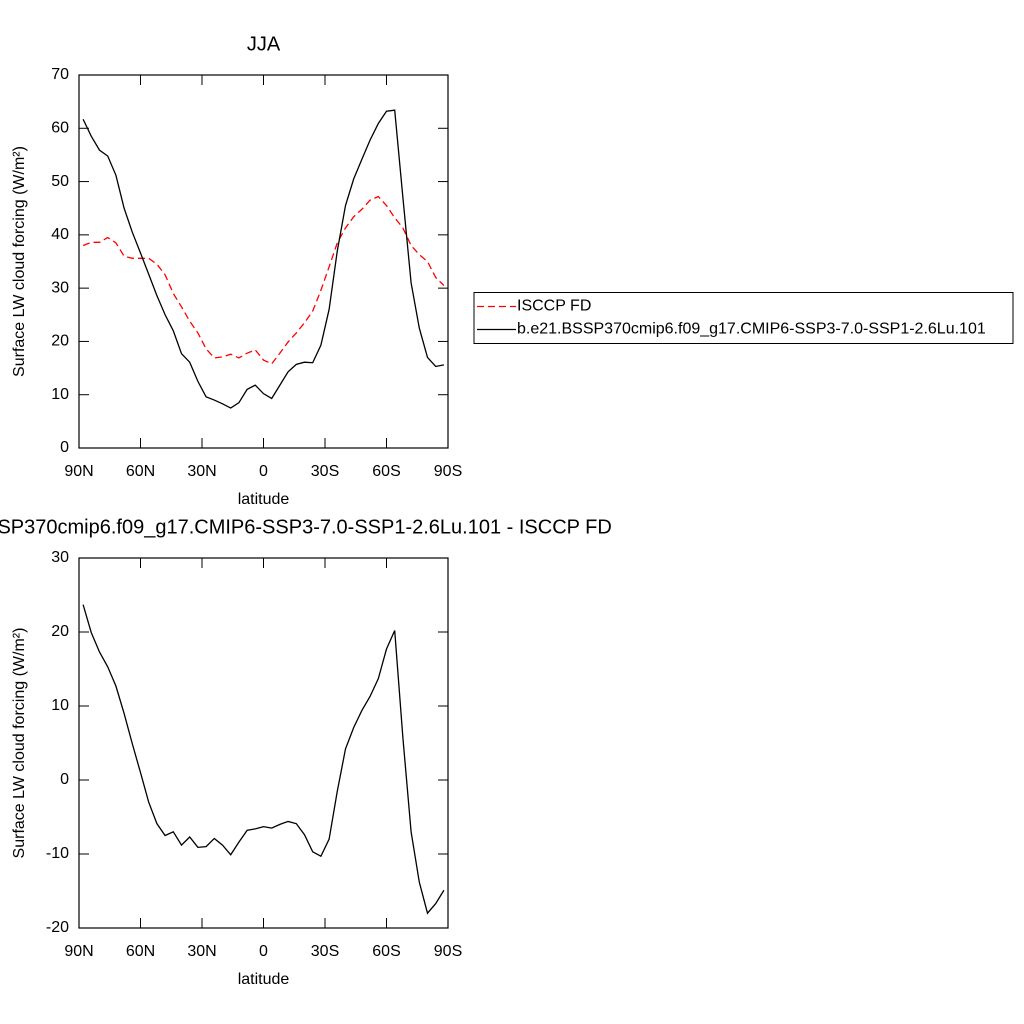  Describe the element at coordinates (554, 306) in the screenshot. I see `legend-label: ISCCP FD` at that location.